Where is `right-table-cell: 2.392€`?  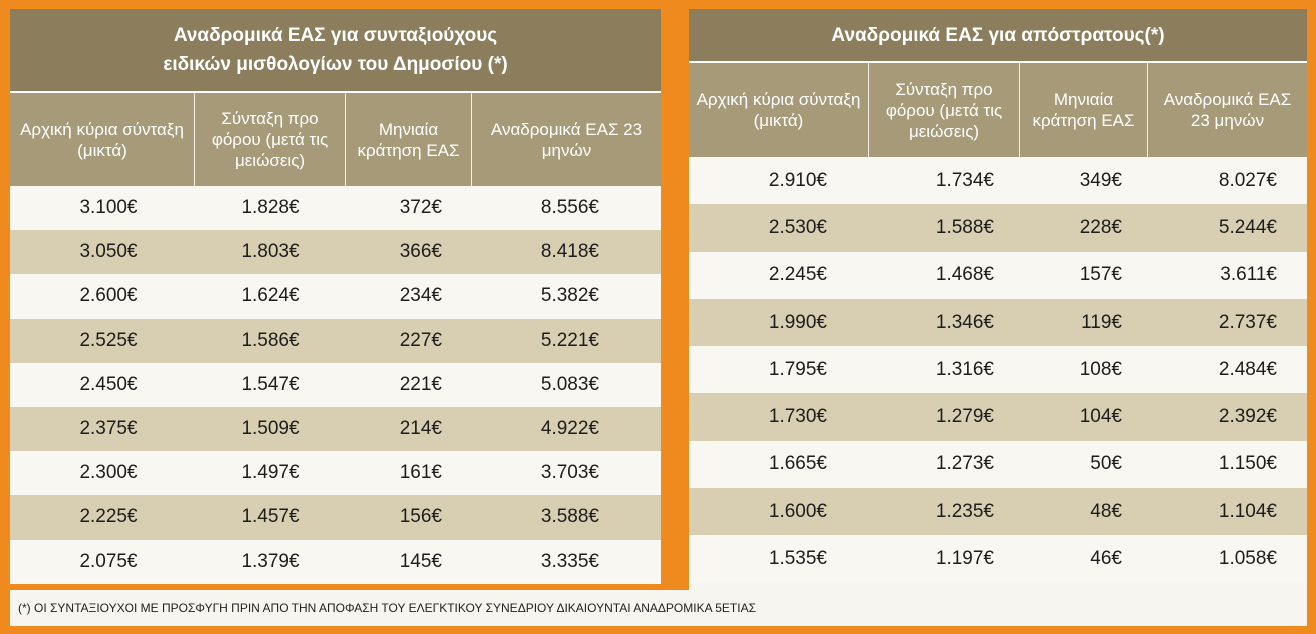
right-table-cell: 2.392€ is located at coordinates (1247, 417).